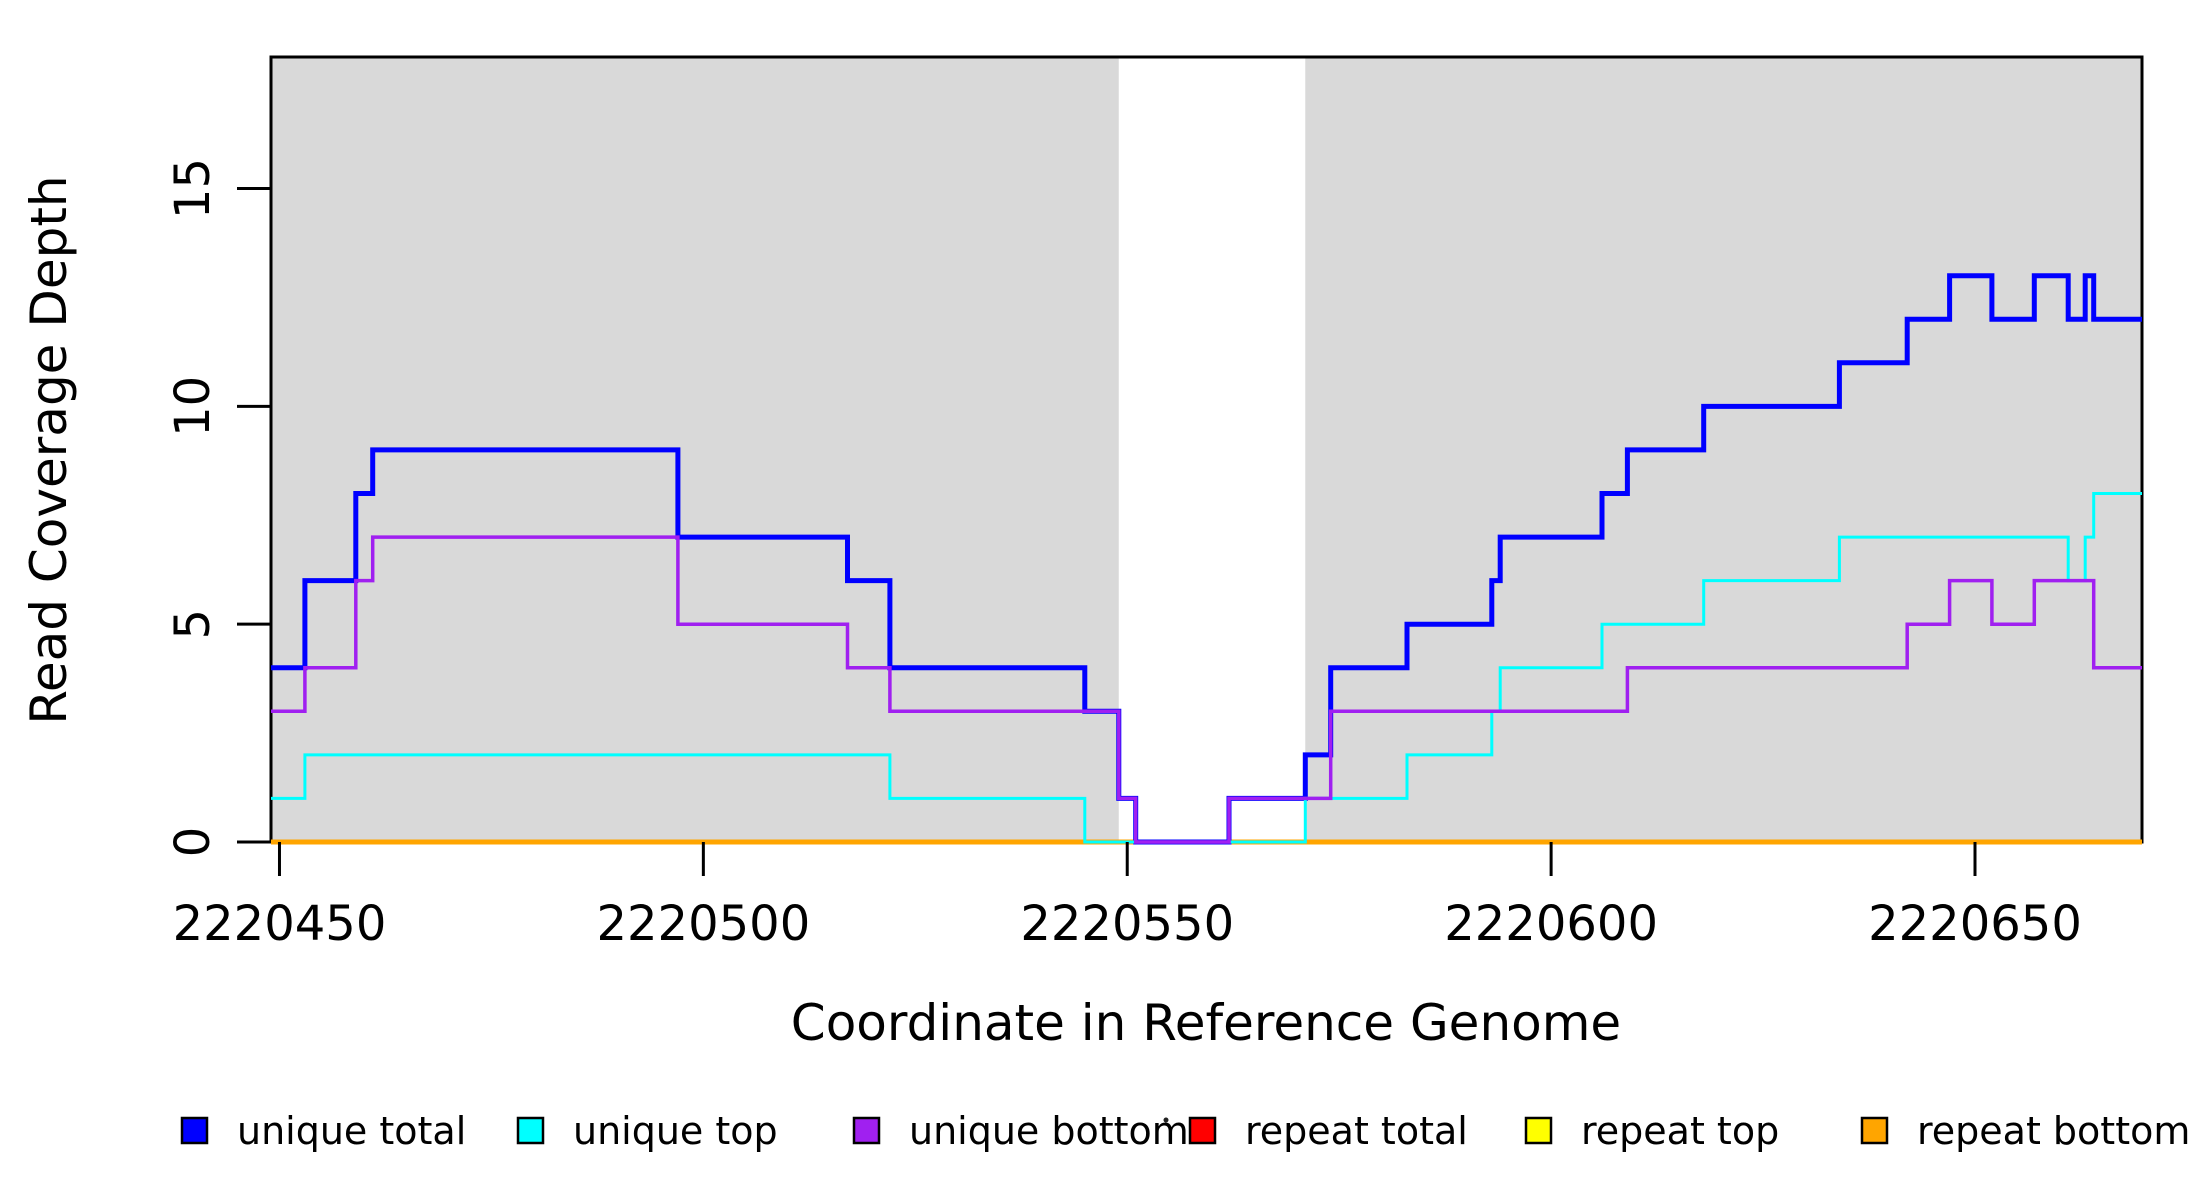  I want to click on stray-dot, so click(1166, 1120).